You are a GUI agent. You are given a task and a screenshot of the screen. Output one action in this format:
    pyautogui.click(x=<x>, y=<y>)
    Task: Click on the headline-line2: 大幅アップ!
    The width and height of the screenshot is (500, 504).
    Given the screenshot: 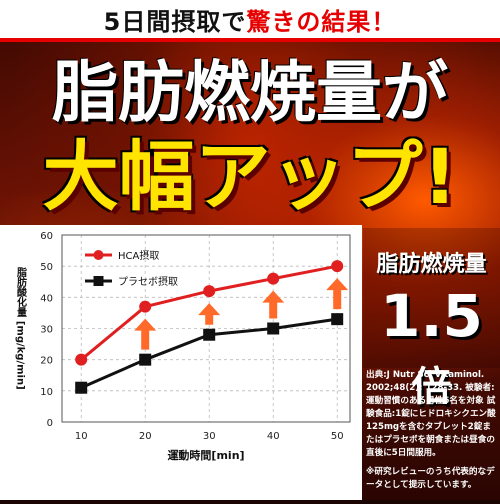 What is the action you would take?
    pyautogui.click(x=250, y=176)
    